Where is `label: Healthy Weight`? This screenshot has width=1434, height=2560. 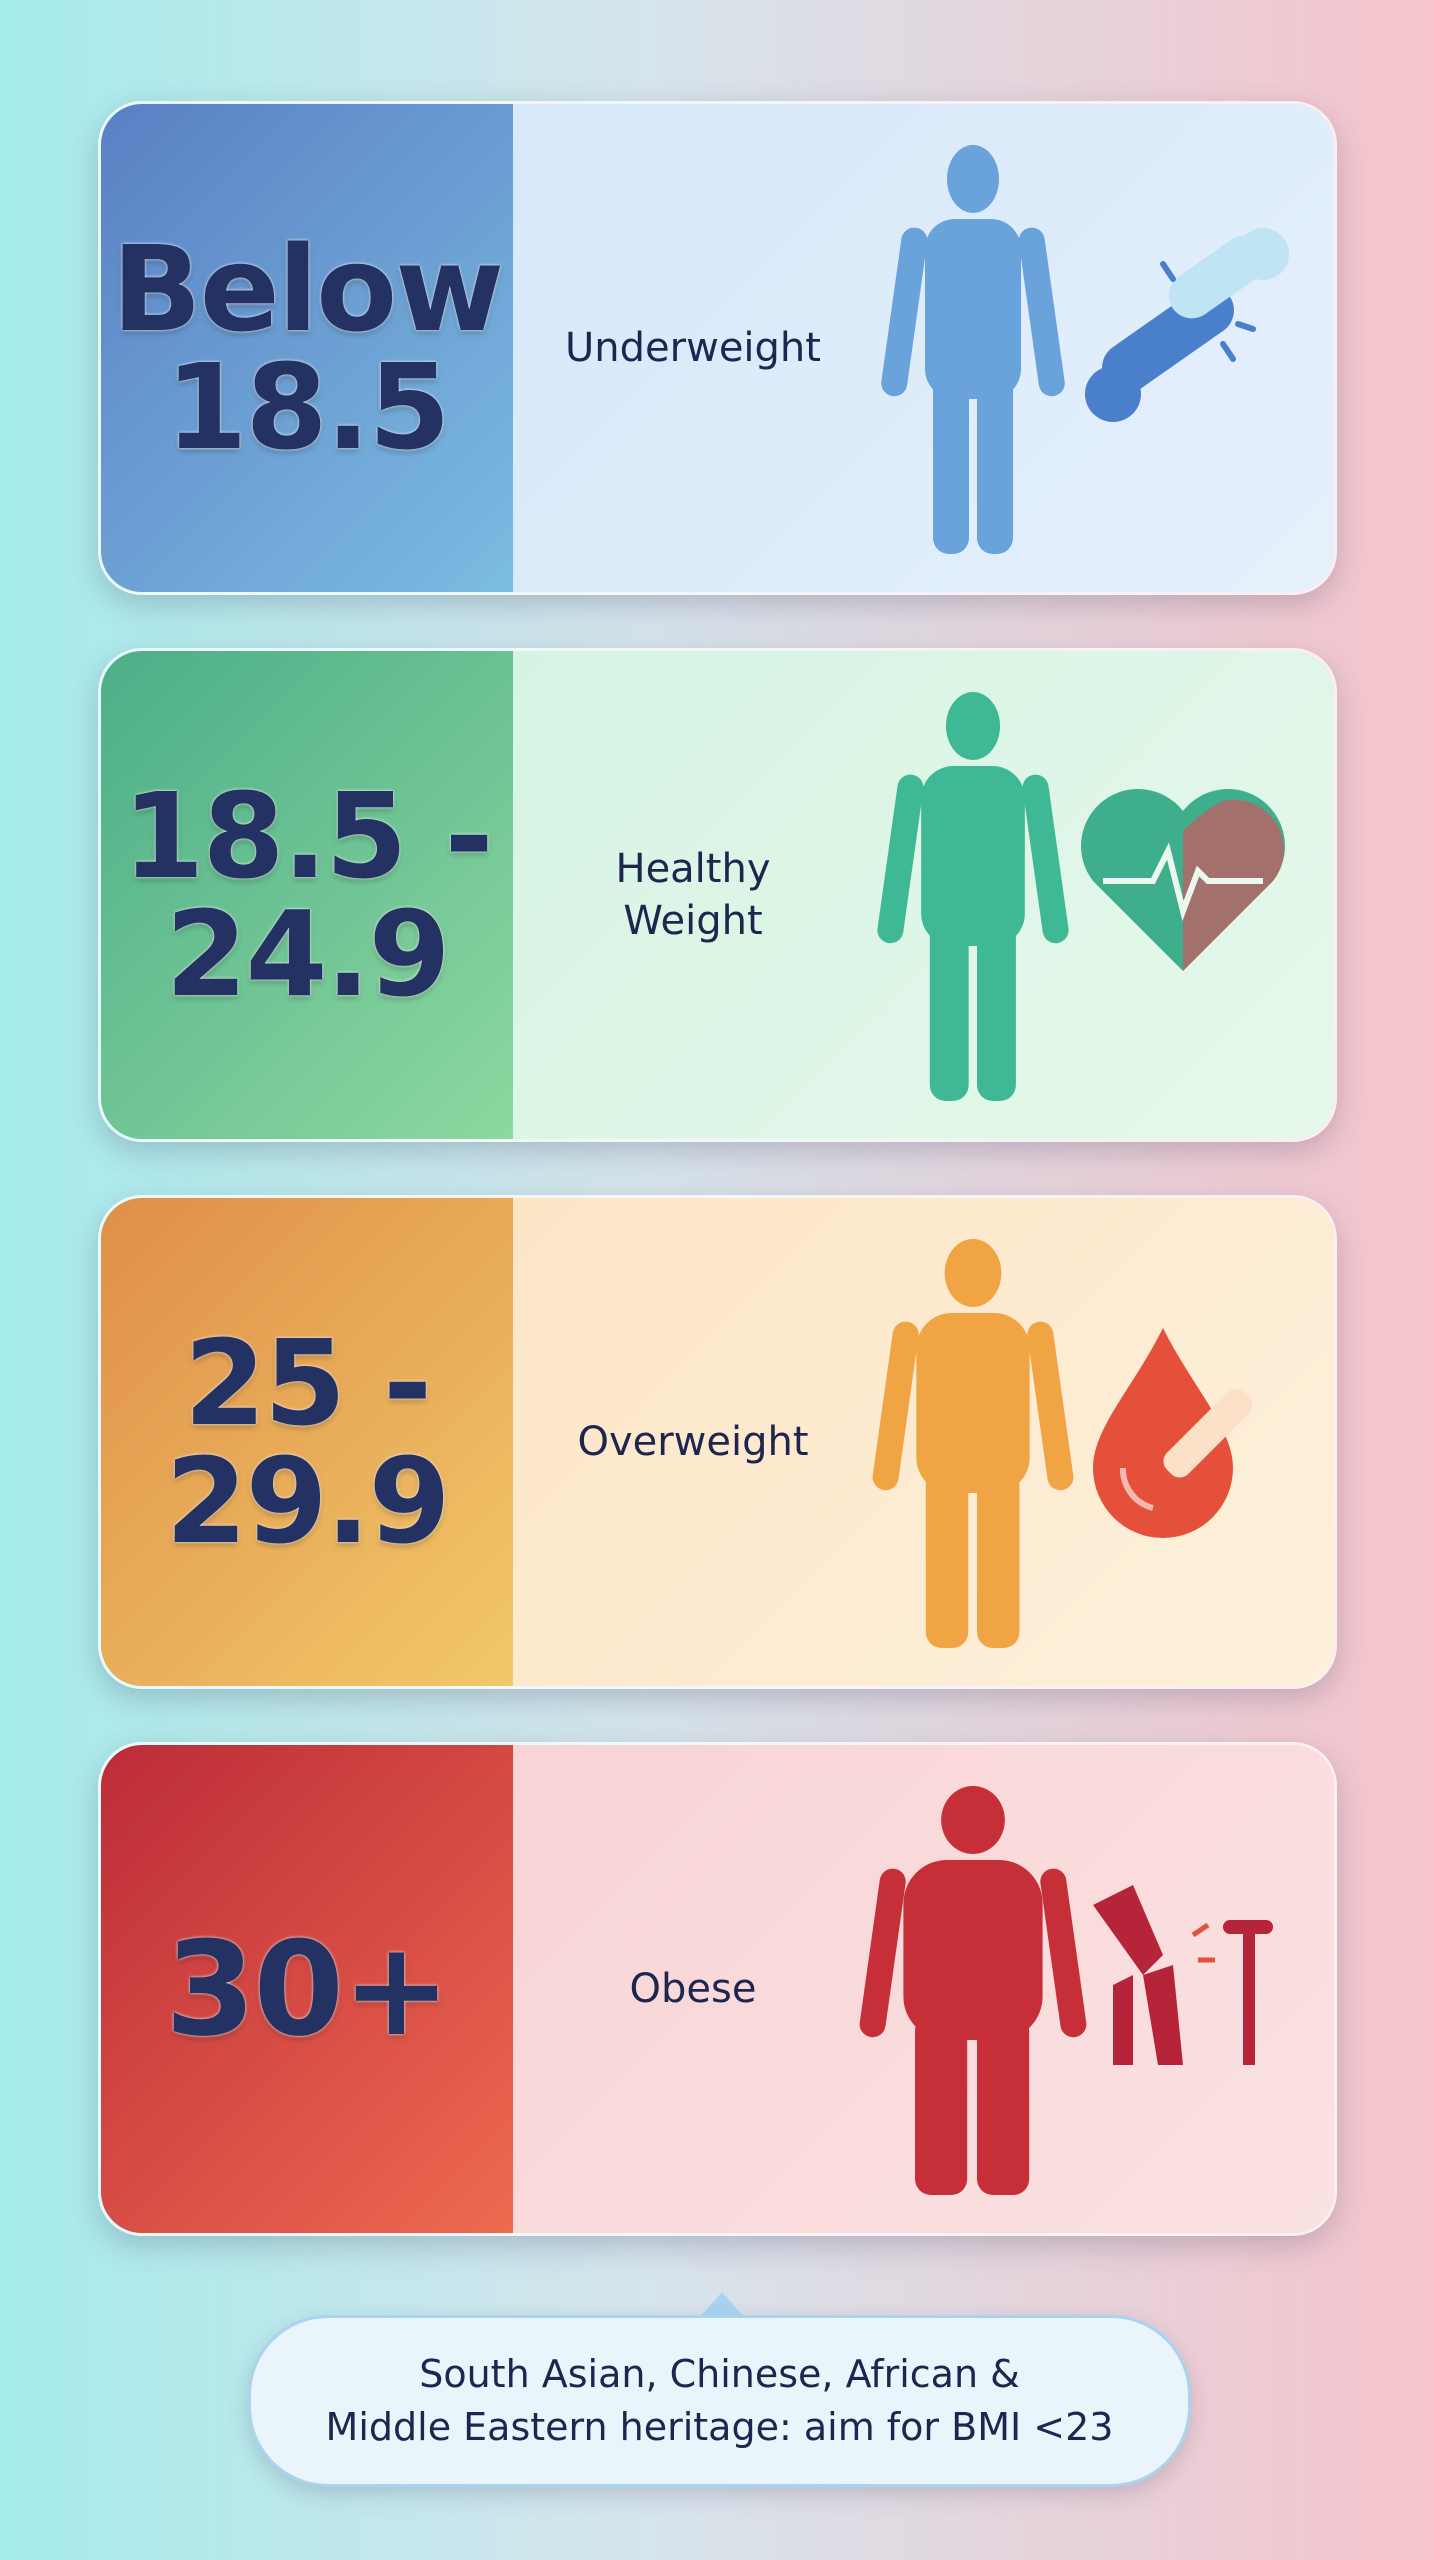
label: Healthy Weight is located at coordinates (693, 895).